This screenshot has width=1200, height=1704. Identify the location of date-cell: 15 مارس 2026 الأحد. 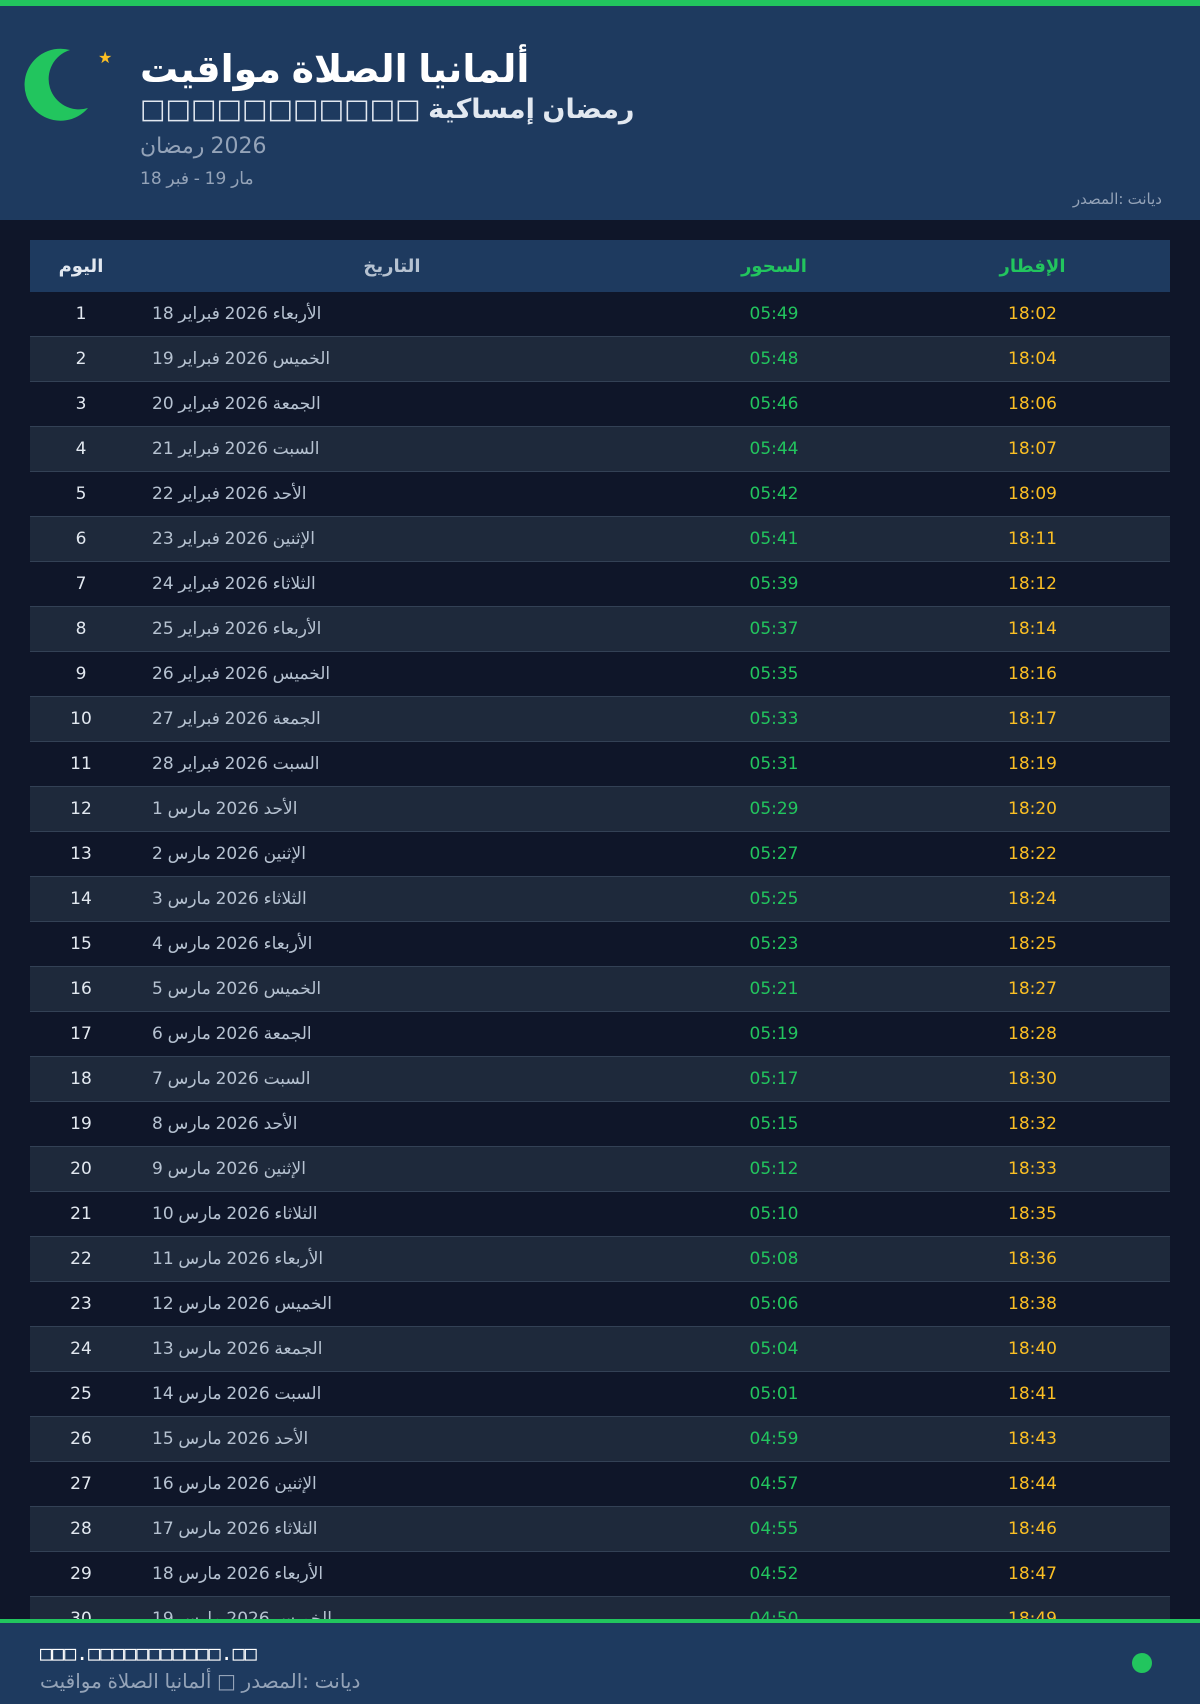
(392, 1439).